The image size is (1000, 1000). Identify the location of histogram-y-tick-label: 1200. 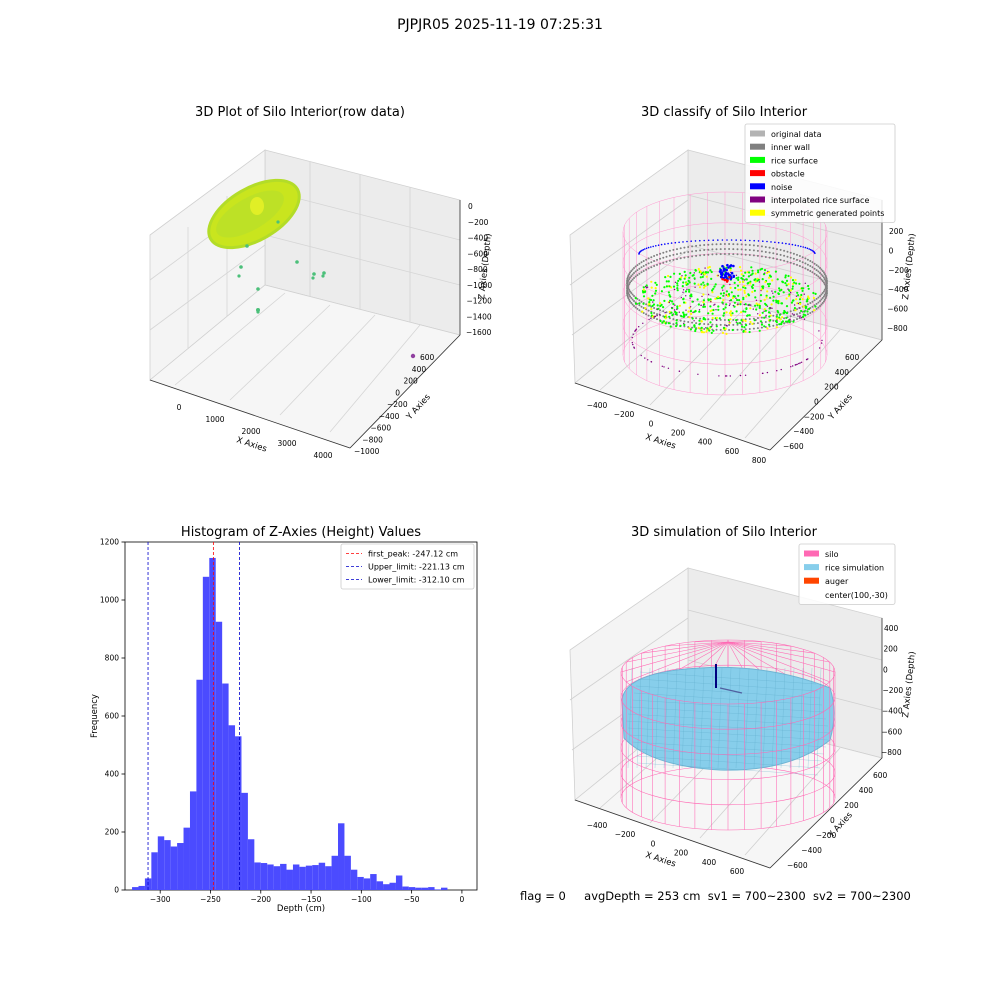
(109, 542).